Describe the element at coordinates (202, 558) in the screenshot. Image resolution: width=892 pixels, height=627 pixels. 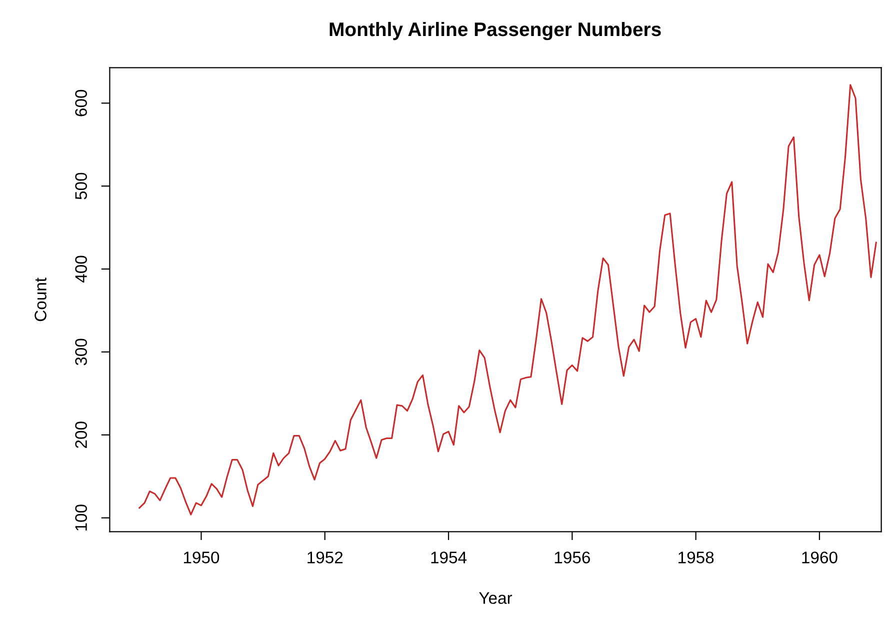
I see `x-tick-label: 1950` at that location.